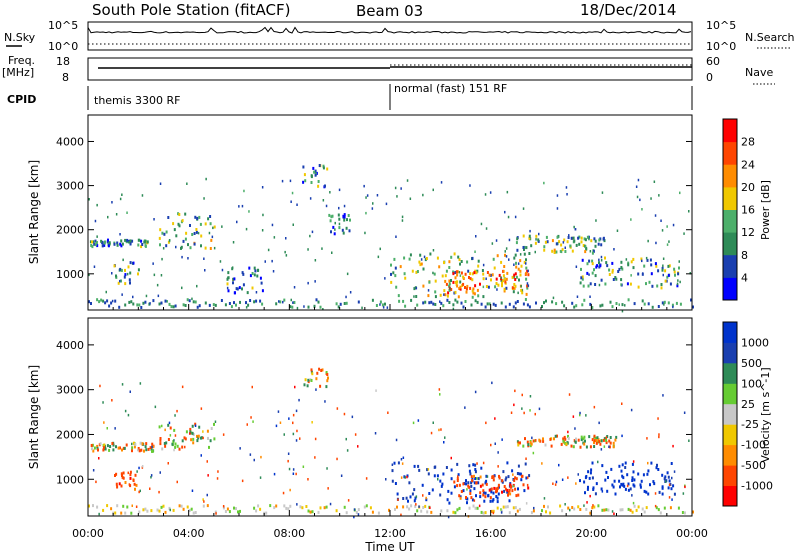 This screenshot has height=554, width=800. What do you see at coordinates (748, 187) in the screenshot?
I see `colorbar-tick-label: 20` at bounding box center [748, 187].